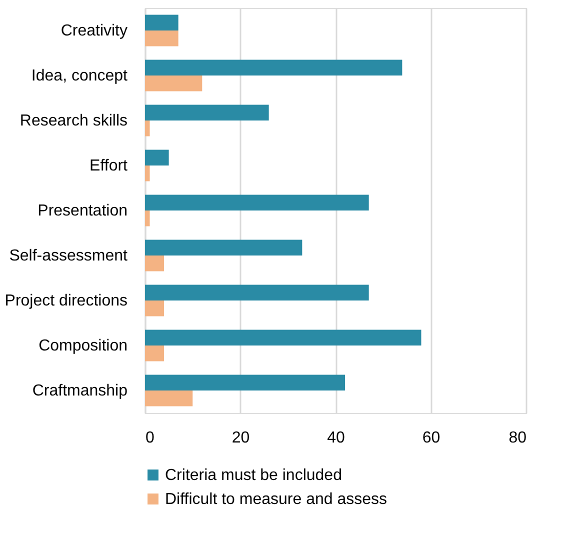  Describe the element at coordinates (431, 438) in the screenshot. I see `x-tick-label: 60` at that location.